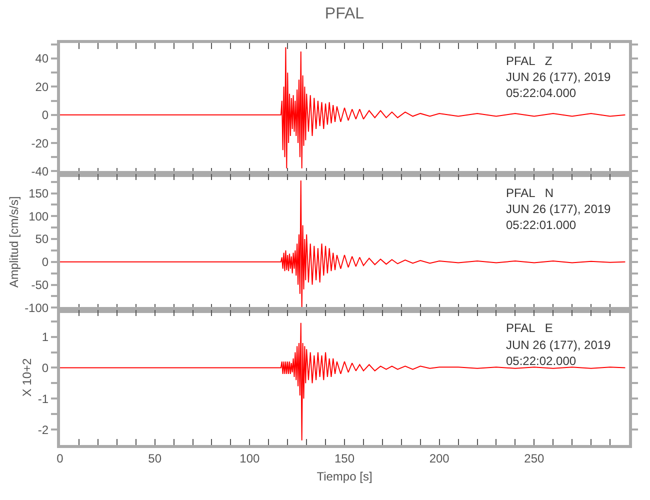 The image size is (650, 500). I want to click on x-tick-label: 150, so click(344, 458).